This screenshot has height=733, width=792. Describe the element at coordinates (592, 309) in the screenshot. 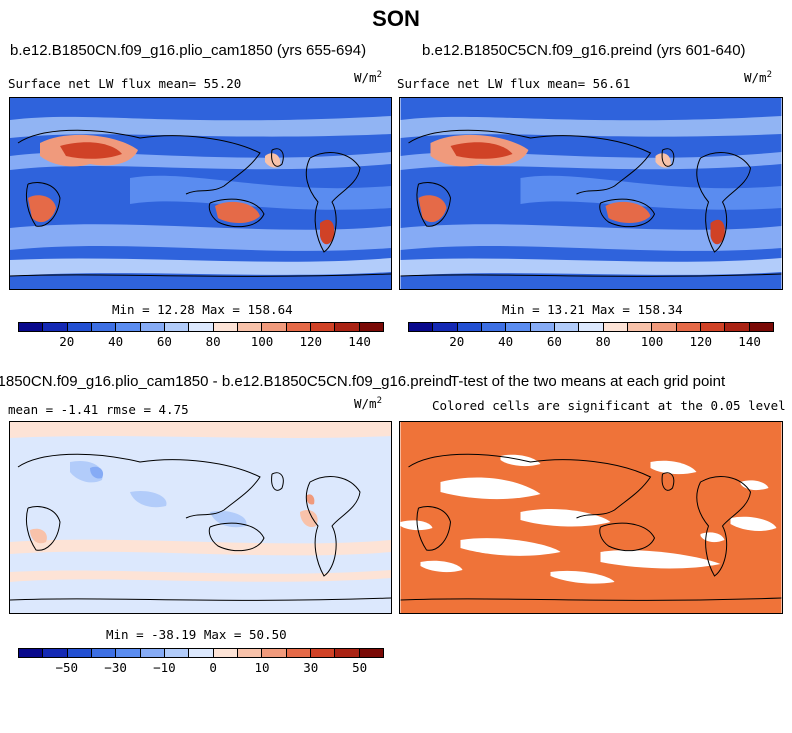

I see `panel2-stats: Min = 13.21 Max = 158.34` at that location.